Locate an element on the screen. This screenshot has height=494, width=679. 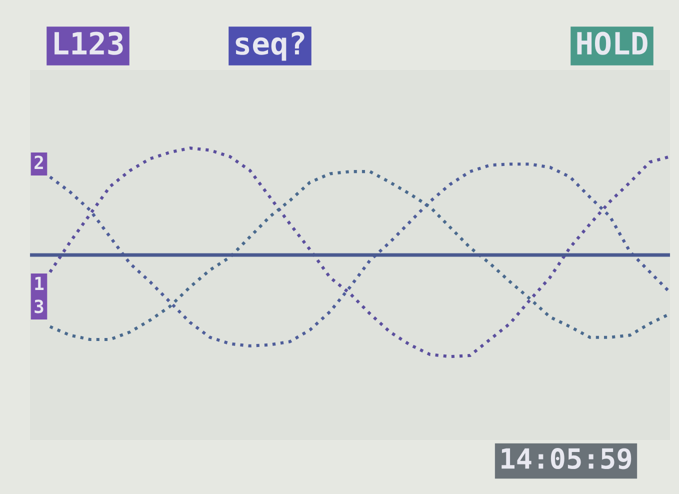
text: seq? is located at coordinates (270, 46).